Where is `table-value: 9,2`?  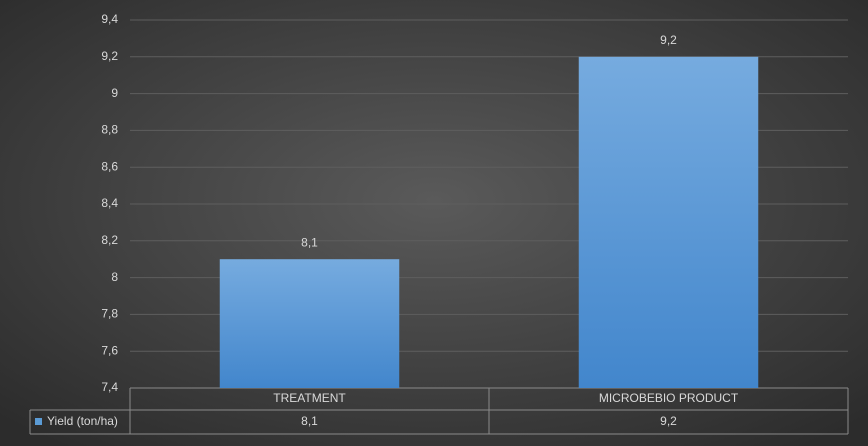 table-value: 9,2 is located at coordinates (668, 421).